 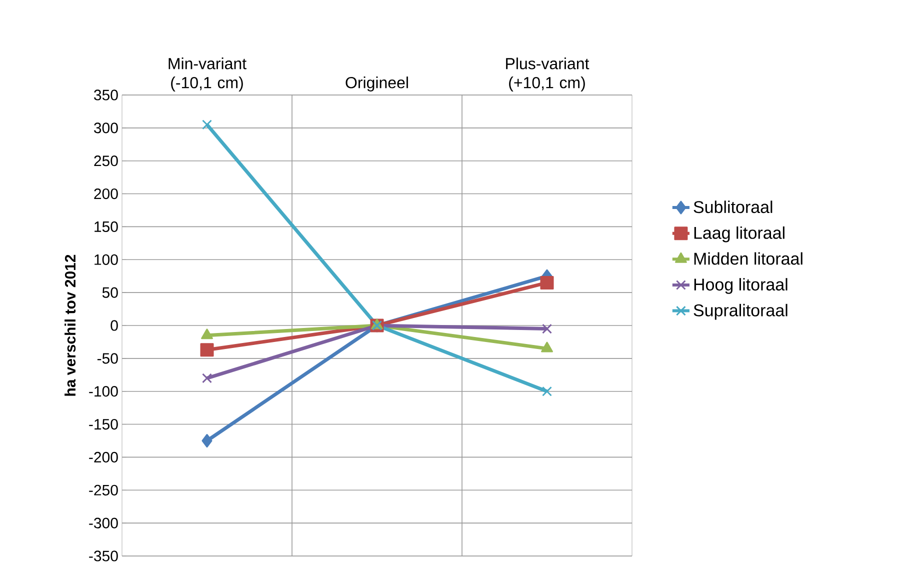 What do you see at coordinates (106, 161) in the screenshot?
I see `y-tick-label: 250` at bounding box center [106, 161].